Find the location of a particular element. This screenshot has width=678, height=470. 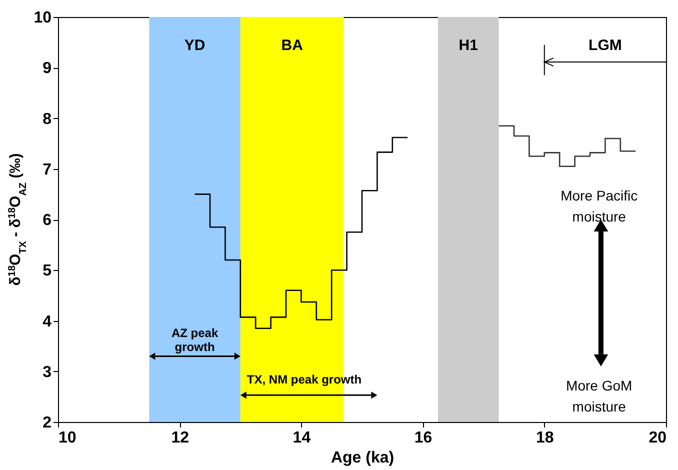

y-tick-label: 6 is located at coordinates (47, 220).